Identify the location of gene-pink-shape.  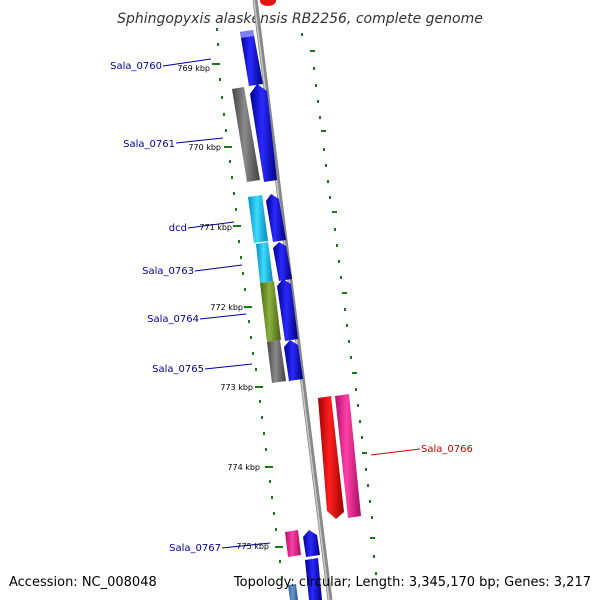
(348, 456).